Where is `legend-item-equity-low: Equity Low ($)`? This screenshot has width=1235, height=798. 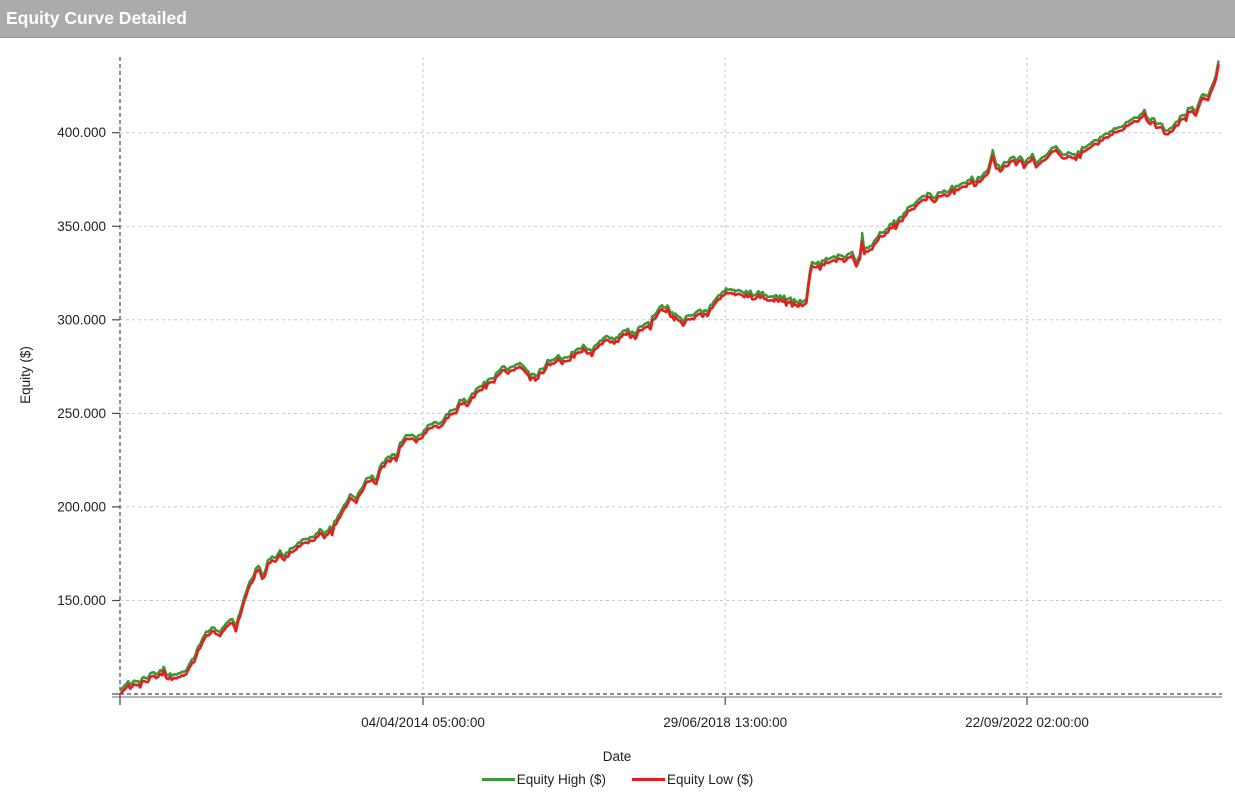 legend-item-equity-low: Equity Low ($) is located at coordinates (692, 779).